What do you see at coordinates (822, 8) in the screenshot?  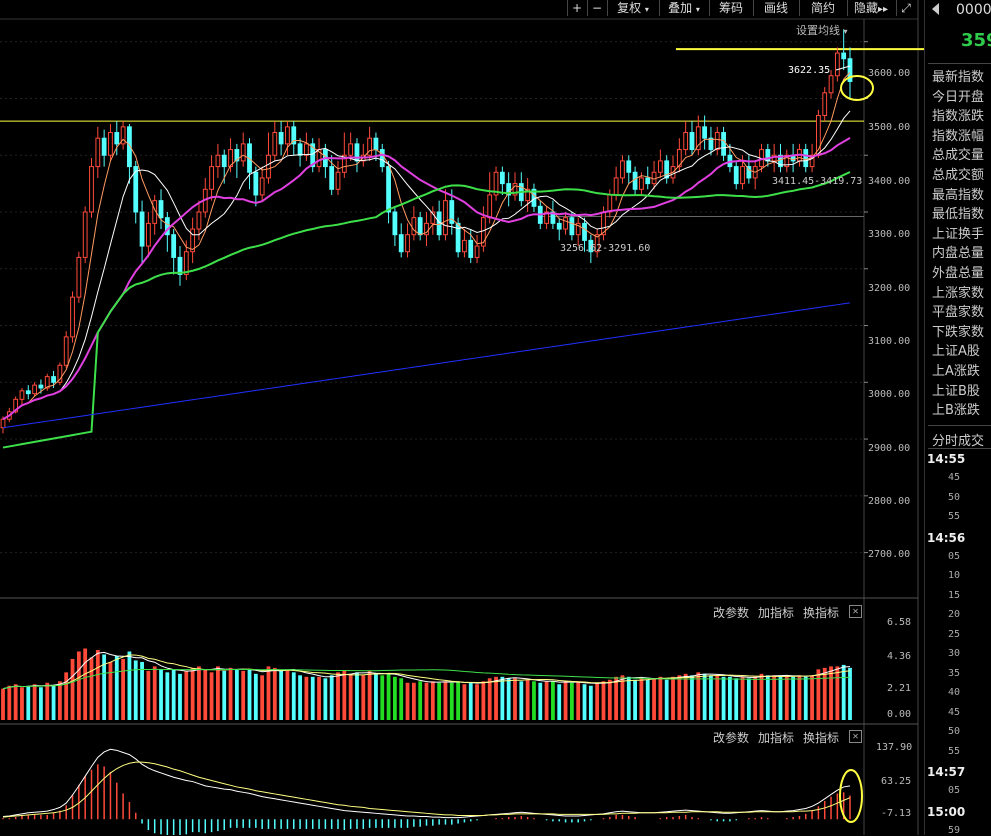 I see `jianyue-button: 简约` at bounding box center [822, 8].